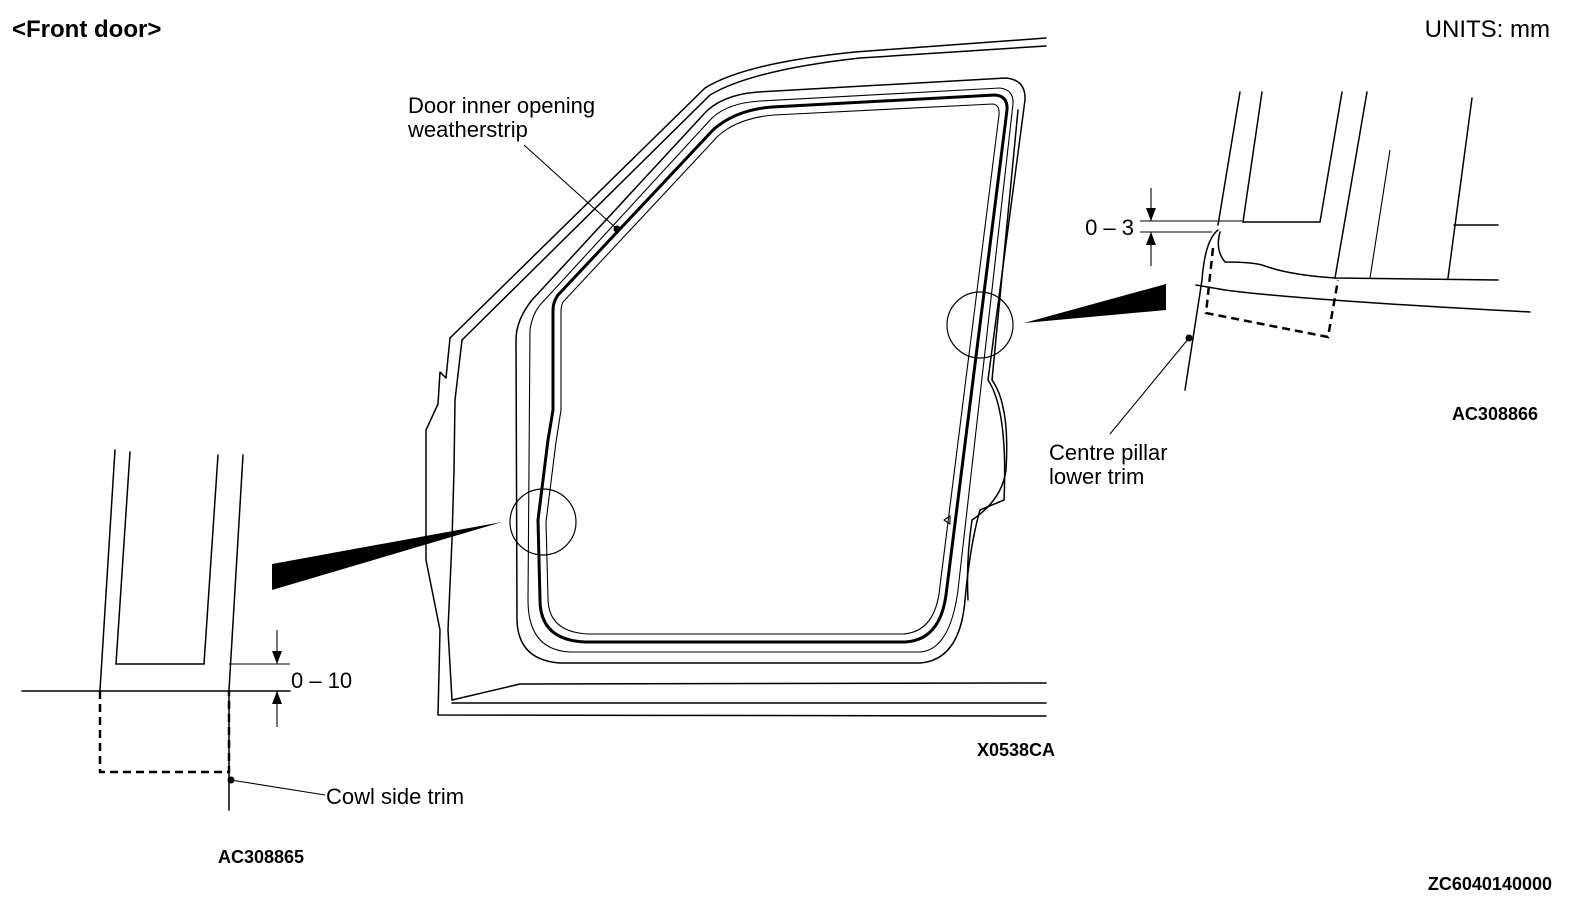 This screenshot has width=1584, height=906. Describe the element at coordinates (387, 556) in the screenshot. I see `front-callout-wedge` at that location.